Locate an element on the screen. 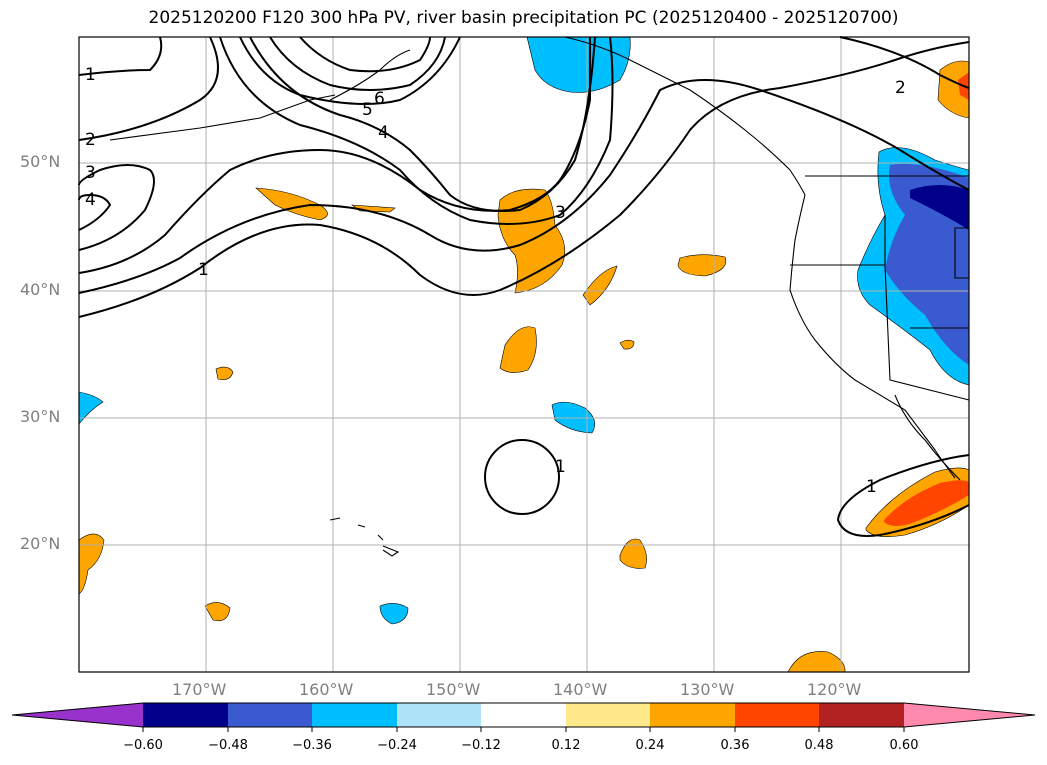  shade-neg-south is located at coordinates (394, 614).